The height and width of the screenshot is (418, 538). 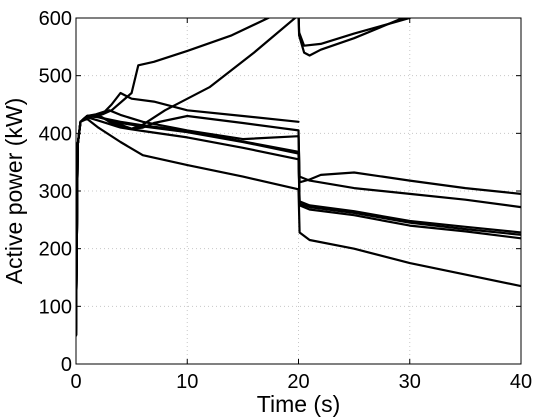 I want to click on x-tick-label: 20, so click(x=298, y=382).